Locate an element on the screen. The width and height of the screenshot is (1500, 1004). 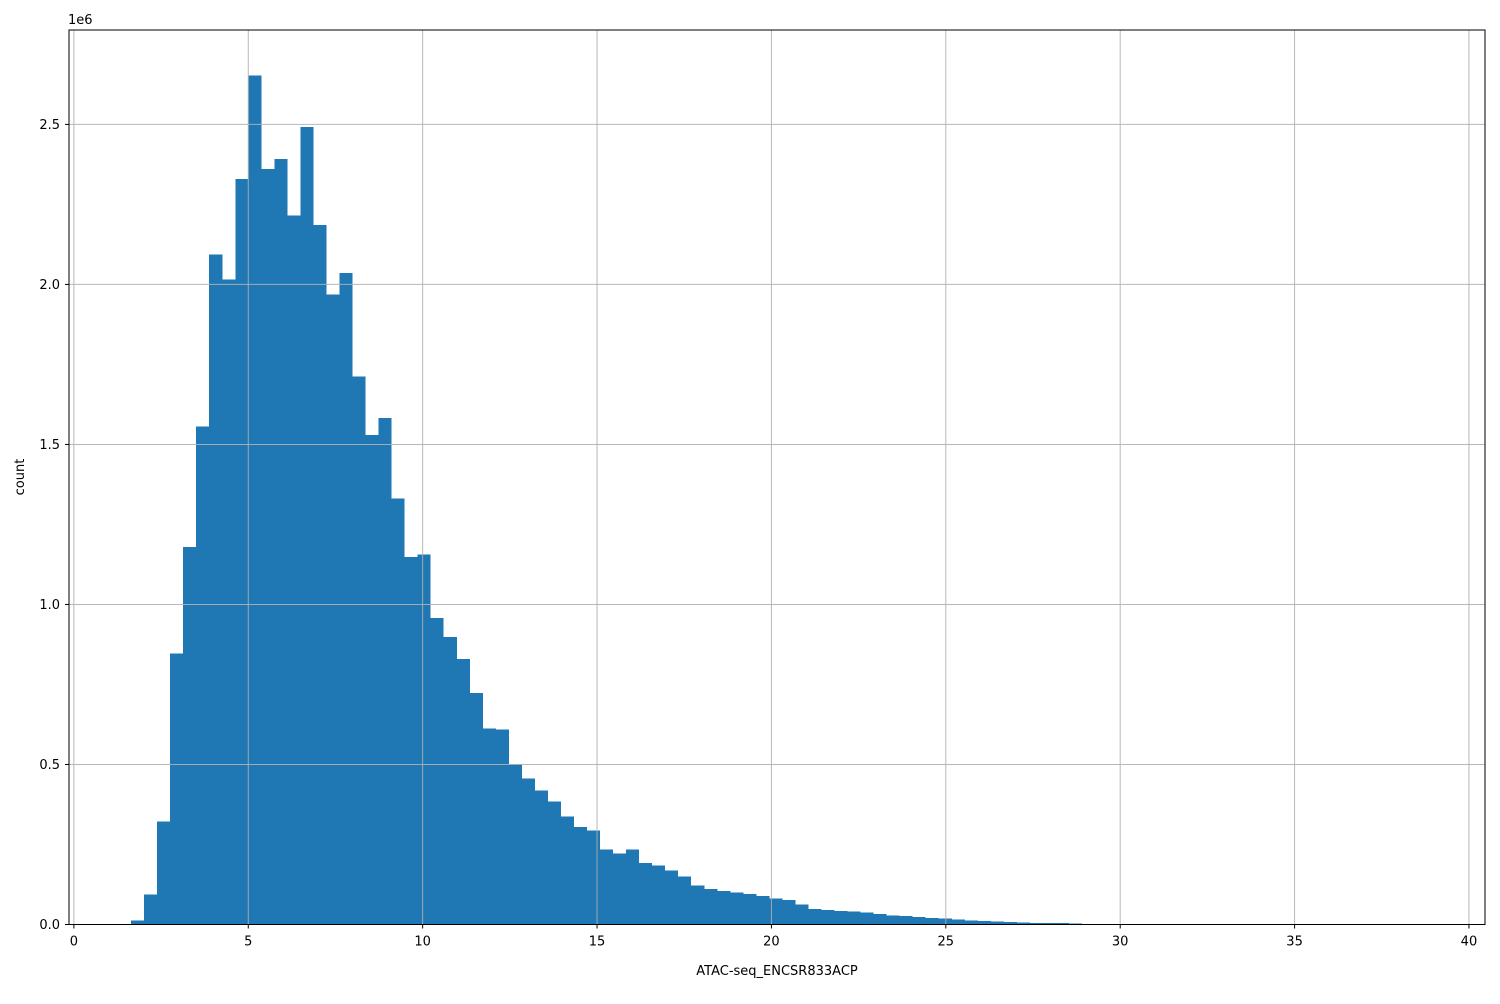
x-tick-label: 10 is located at coordinates (422, 942).